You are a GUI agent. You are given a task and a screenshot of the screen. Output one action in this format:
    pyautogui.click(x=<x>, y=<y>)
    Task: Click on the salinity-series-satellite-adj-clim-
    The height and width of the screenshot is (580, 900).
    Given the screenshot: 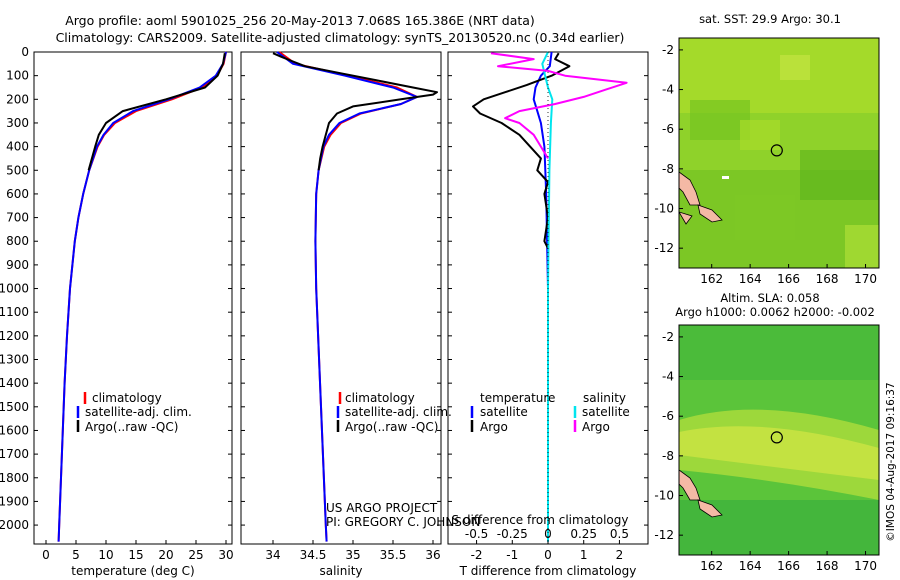 What is the action you would take?
    pyautogui.click(x=347, y=296)
    